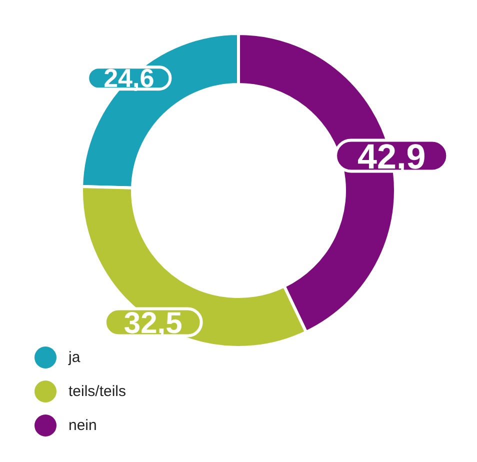 The image size is (477, 462). I want to click on data-label: 24,6, so click(129, 78).